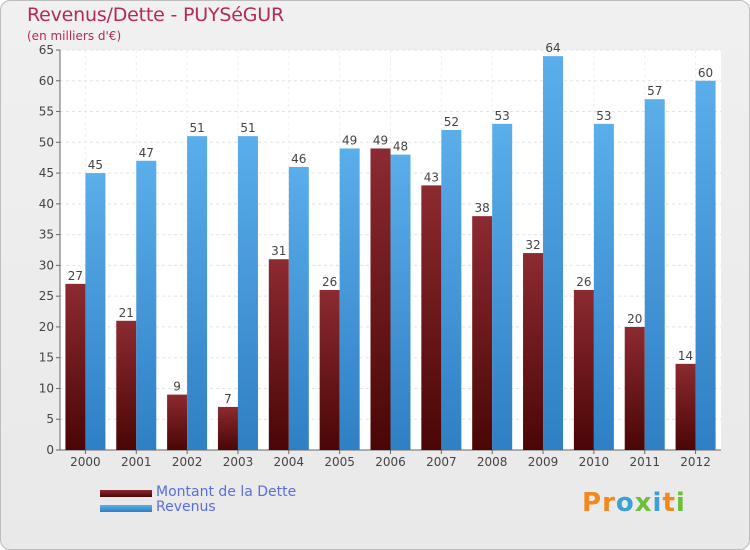 The width and height of the screenshot is (750, 550). What do you see at coordinates (187, 462) in the screenshot?
I see `x-tick-label: 2002` at bounding box center [187, 462].